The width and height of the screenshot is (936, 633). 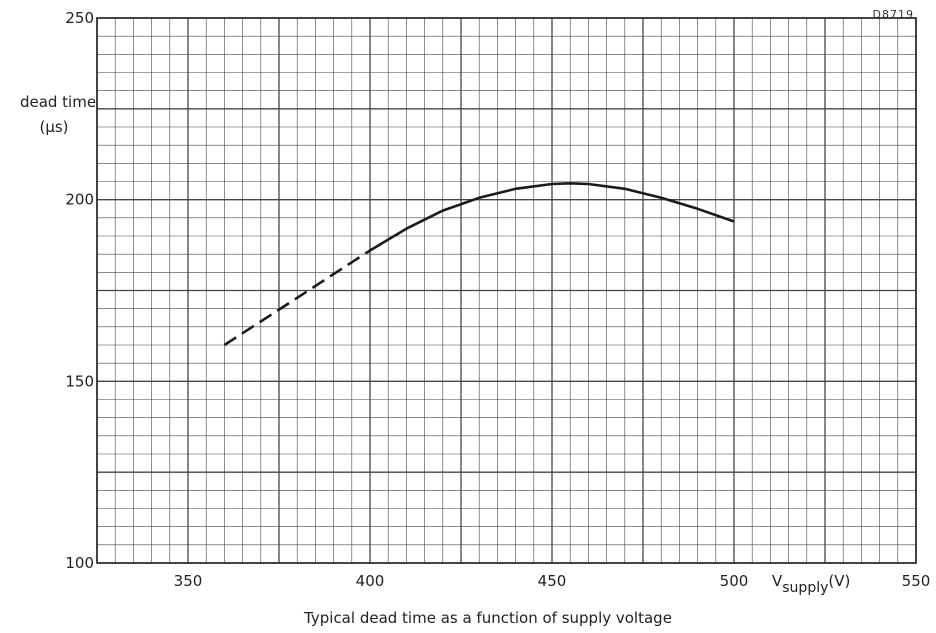 I want to click on x-axis-label: Vsupply(V), so click(x=811, y=584).